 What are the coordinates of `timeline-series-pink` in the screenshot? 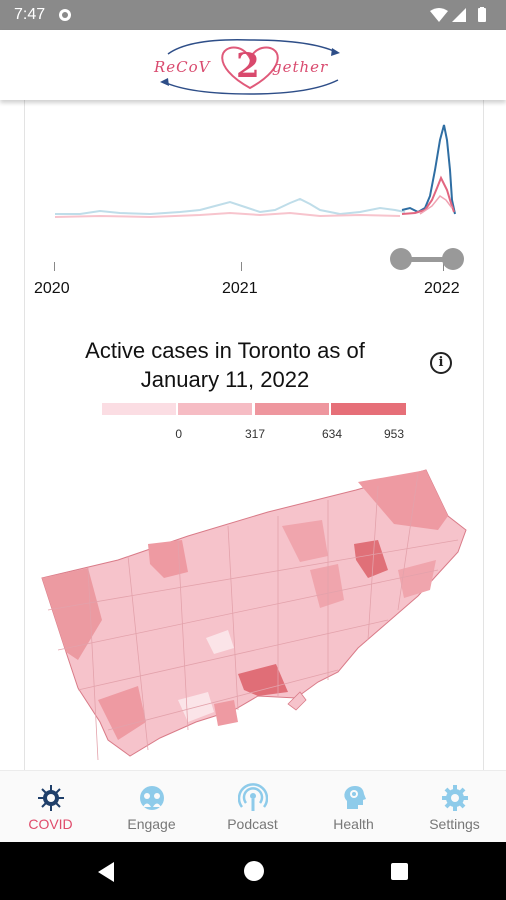 It's located at (428, 195).